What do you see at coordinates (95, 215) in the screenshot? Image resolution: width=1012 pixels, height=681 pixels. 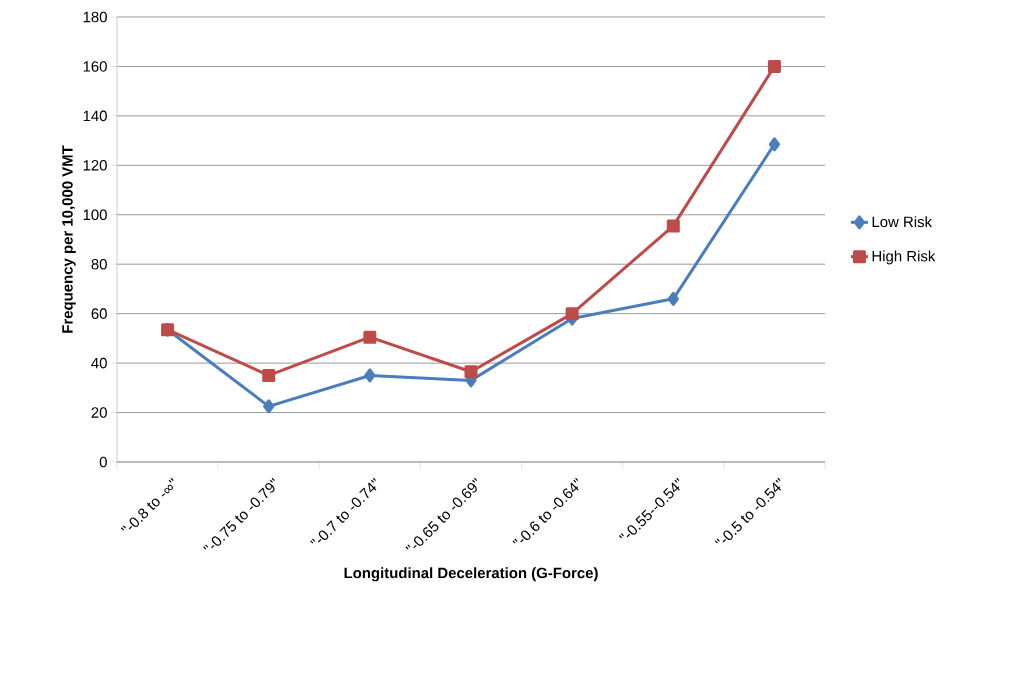 I see `y-tick-label: 100` at bounding box center [95, 215].